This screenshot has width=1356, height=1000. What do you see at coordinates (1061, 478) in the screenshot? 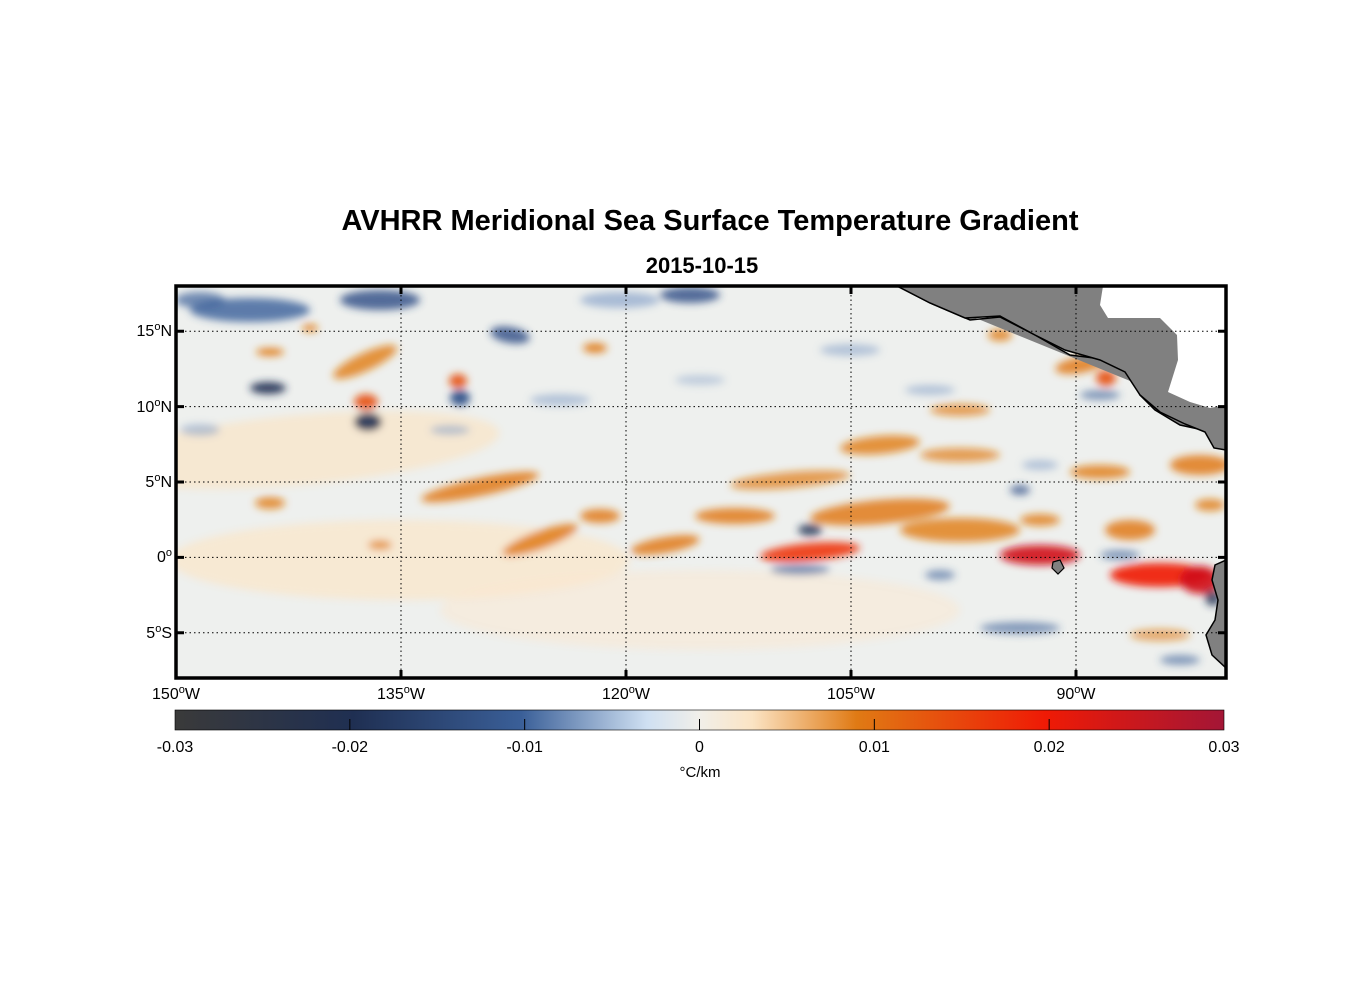
I see `land-layer` at bounding box center [1061, 478].